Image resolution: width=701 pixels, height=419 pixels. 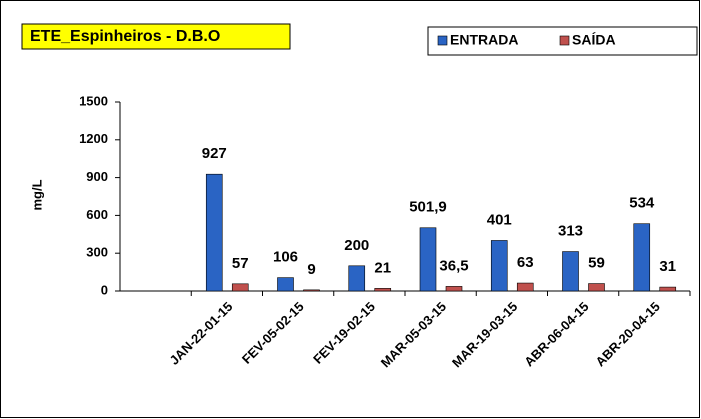 What do you see at coordinates (125, 36) in the screenshot?
I see `chart-title: ETE_Espinheiros - D.B.O` at bounding box center [125, 36].